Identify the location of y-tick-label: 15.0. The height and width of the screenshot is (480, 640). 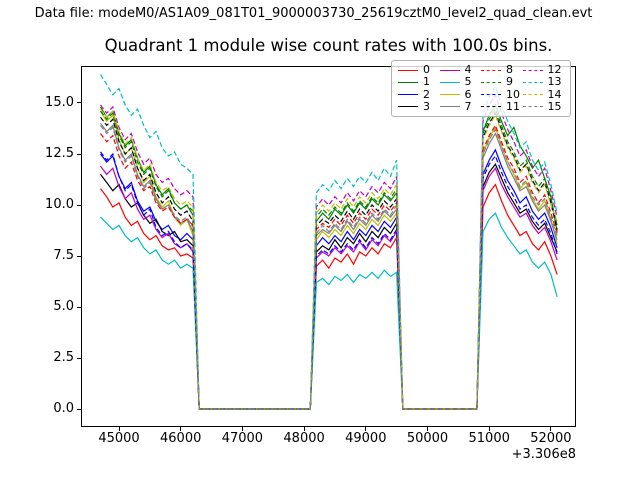
(59, 102).